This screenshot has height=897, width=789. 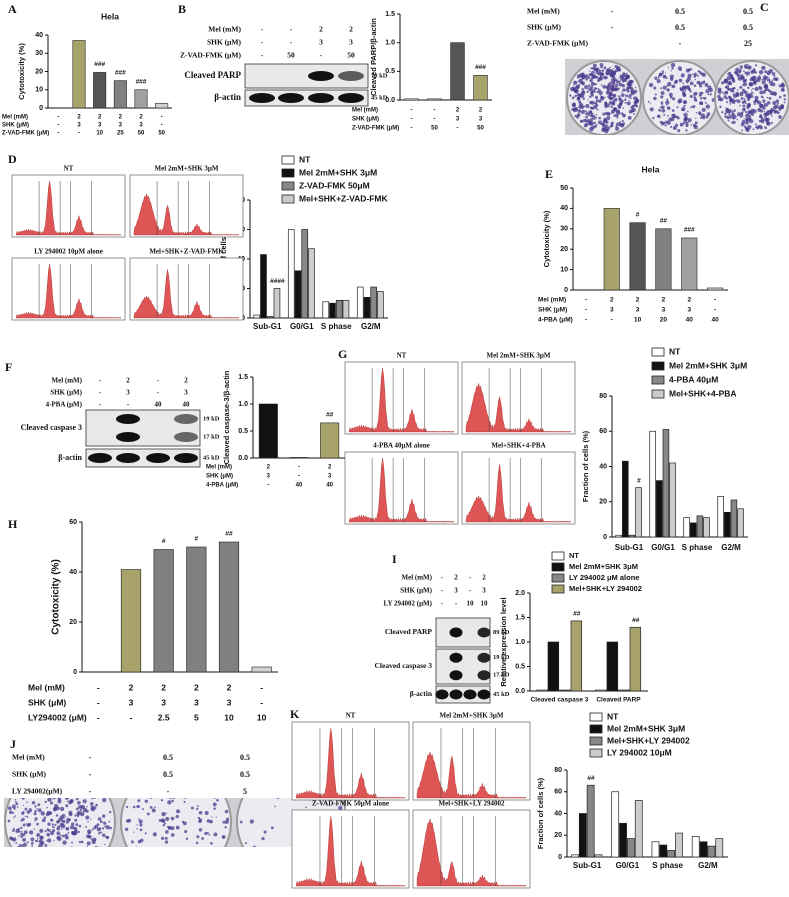 I want to click on panel-letter: I, so click(x=394, y=559).